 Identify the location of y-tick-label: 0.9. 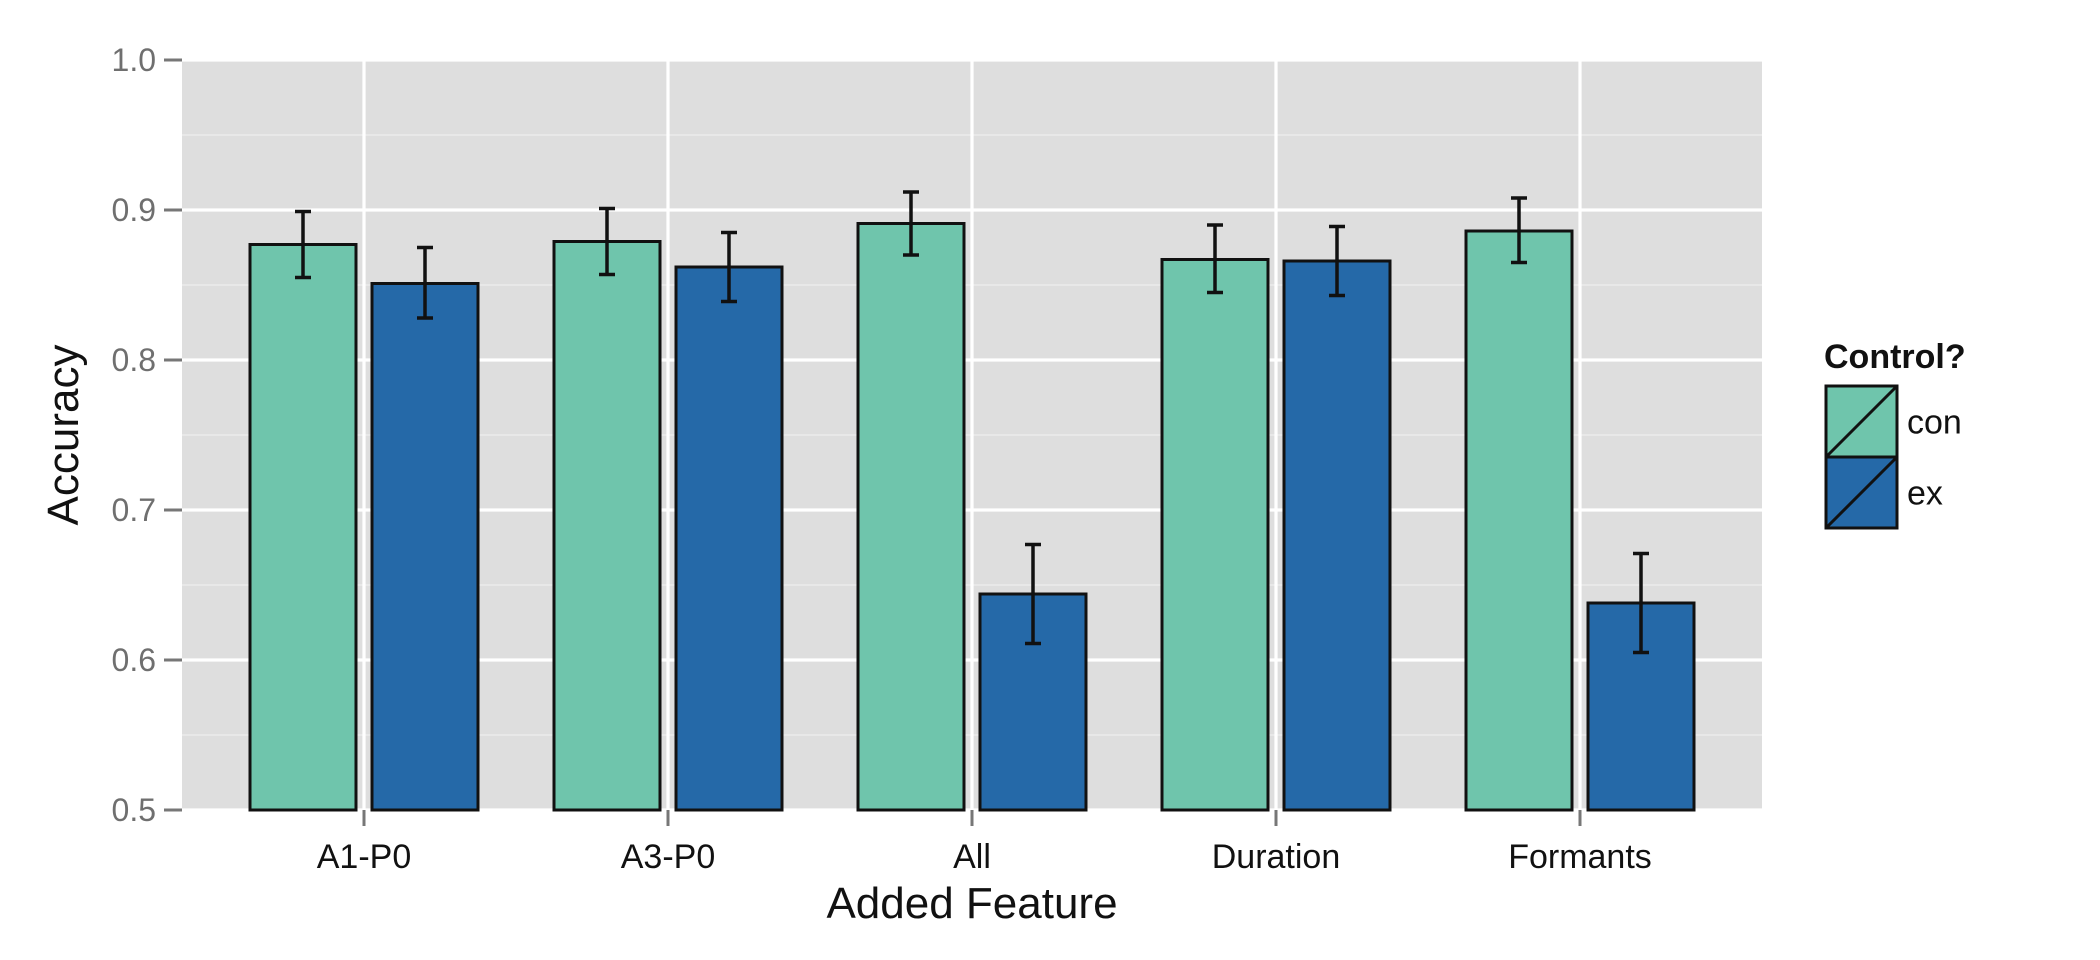
(134, 210).